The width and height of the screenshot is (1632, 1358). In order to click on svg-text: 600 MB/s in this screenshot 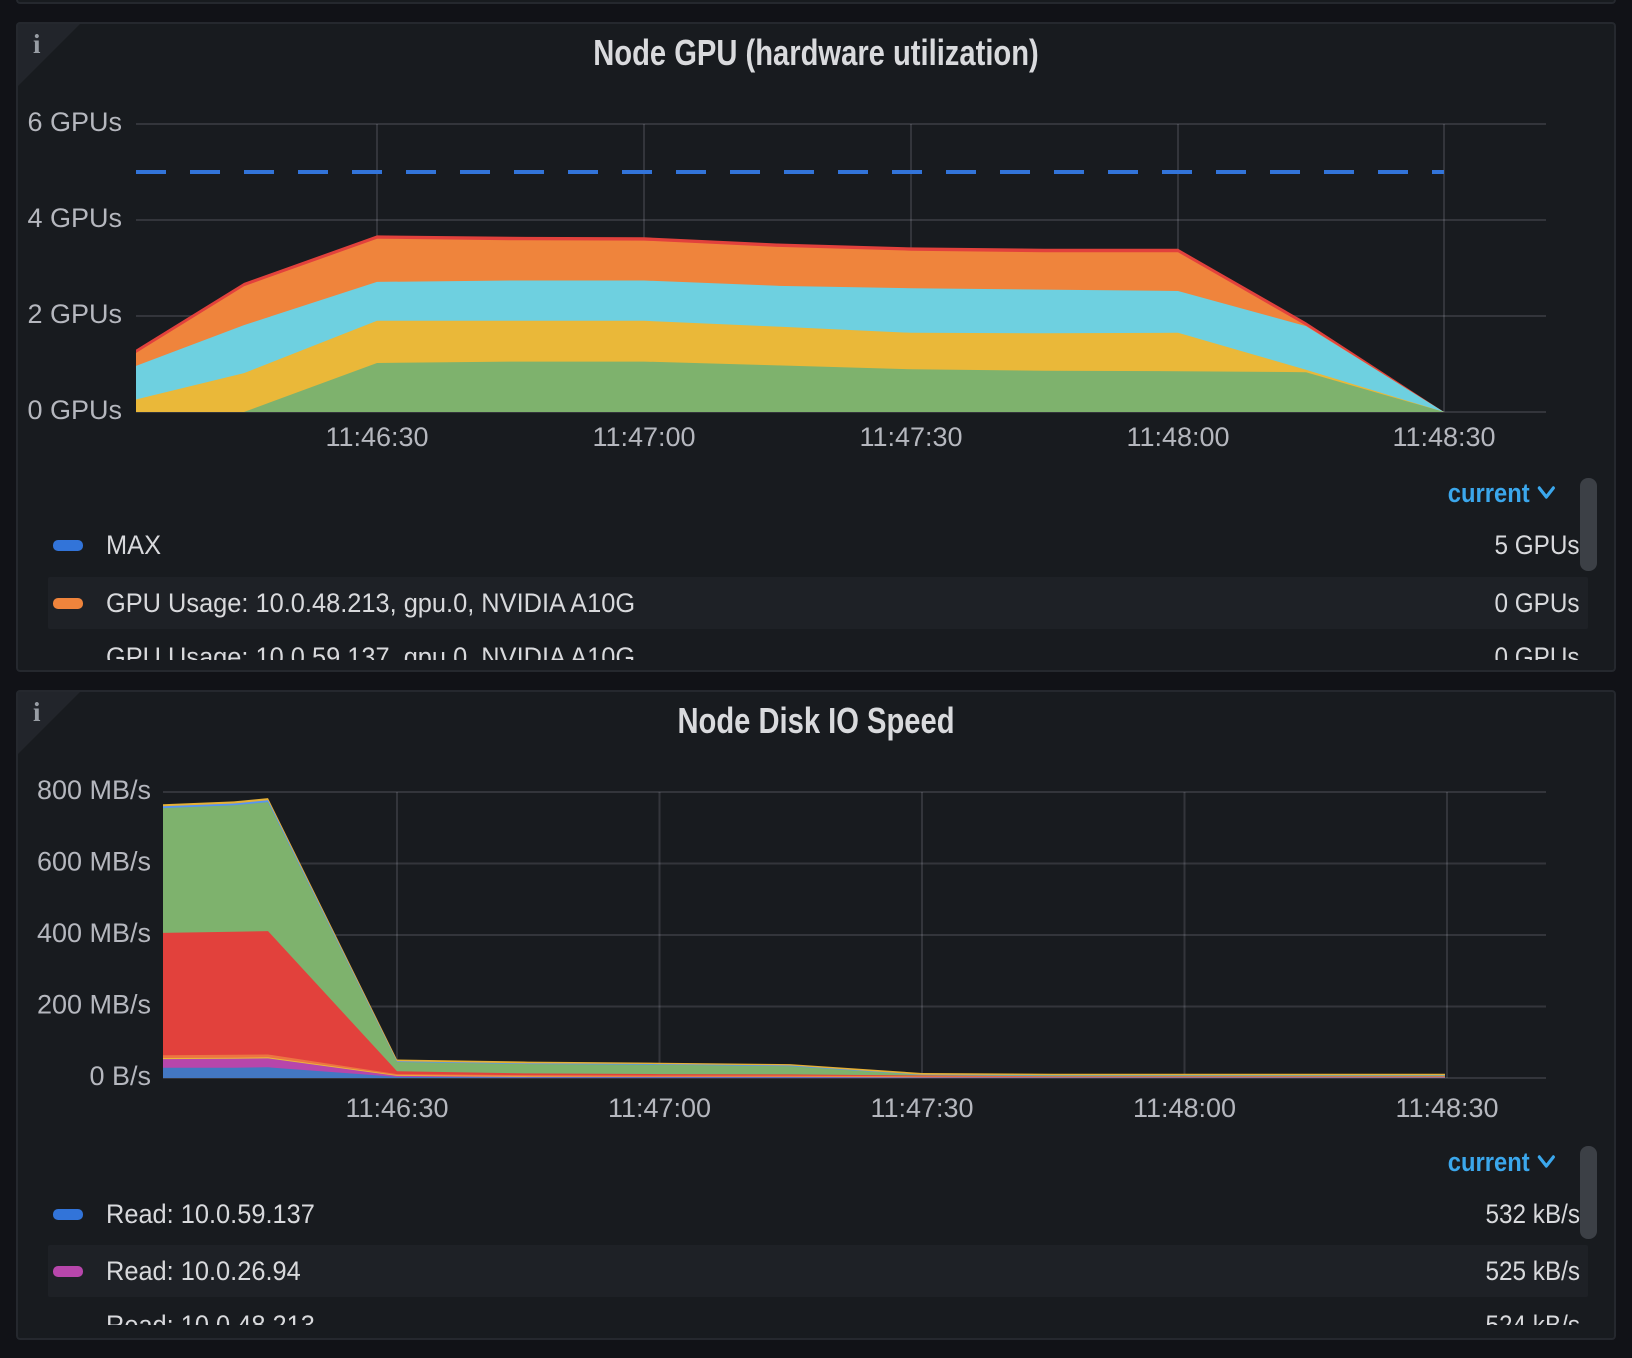, I will do `click(94, 862)`.